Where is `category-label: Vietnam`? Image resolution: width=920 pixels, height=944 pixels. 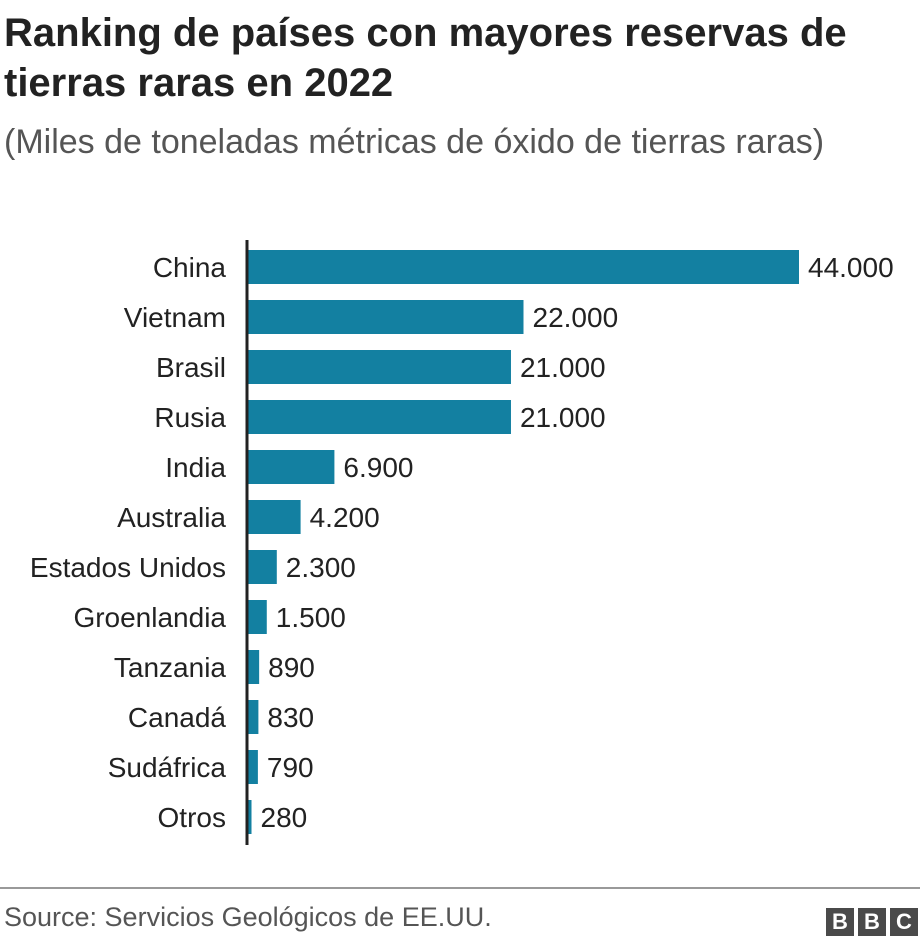 category-label: Vietnam is located at coordinates (175, 317).